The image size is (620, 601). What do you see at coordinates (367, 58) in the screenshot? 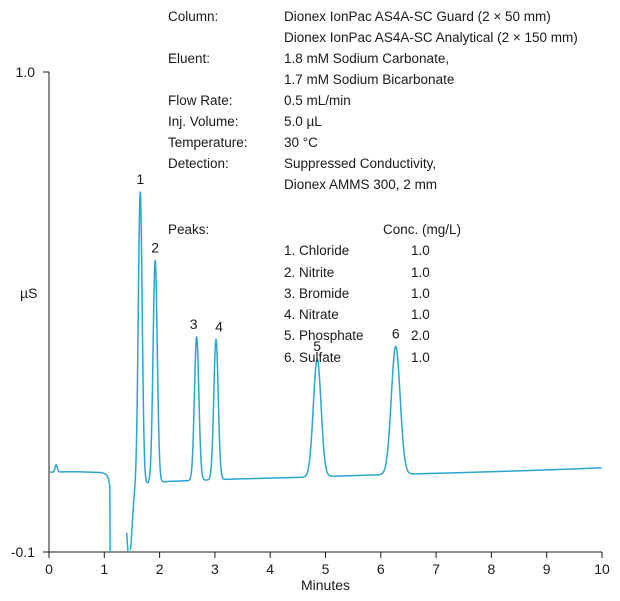
I see `eluent-line-1: 1.8 mM Sodium Carbonate,` at bounding box center [367, 58].